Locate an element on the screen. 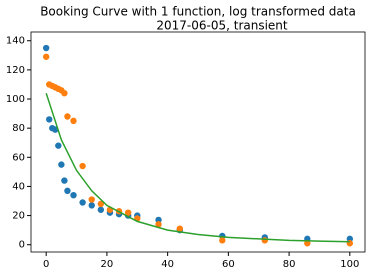 Image resolution: width=375 pixels, height=277 pixels. x-tick-label: 0 is located at coordinates (46, 264).